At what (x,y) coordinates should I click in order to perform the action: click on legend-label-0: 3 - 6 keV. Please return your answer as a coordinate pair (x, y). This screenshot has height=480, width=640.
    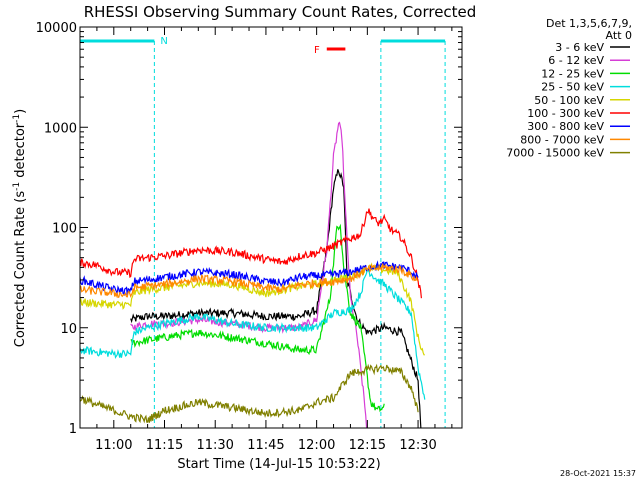
    Looking at the image, I should click on (579, 47).